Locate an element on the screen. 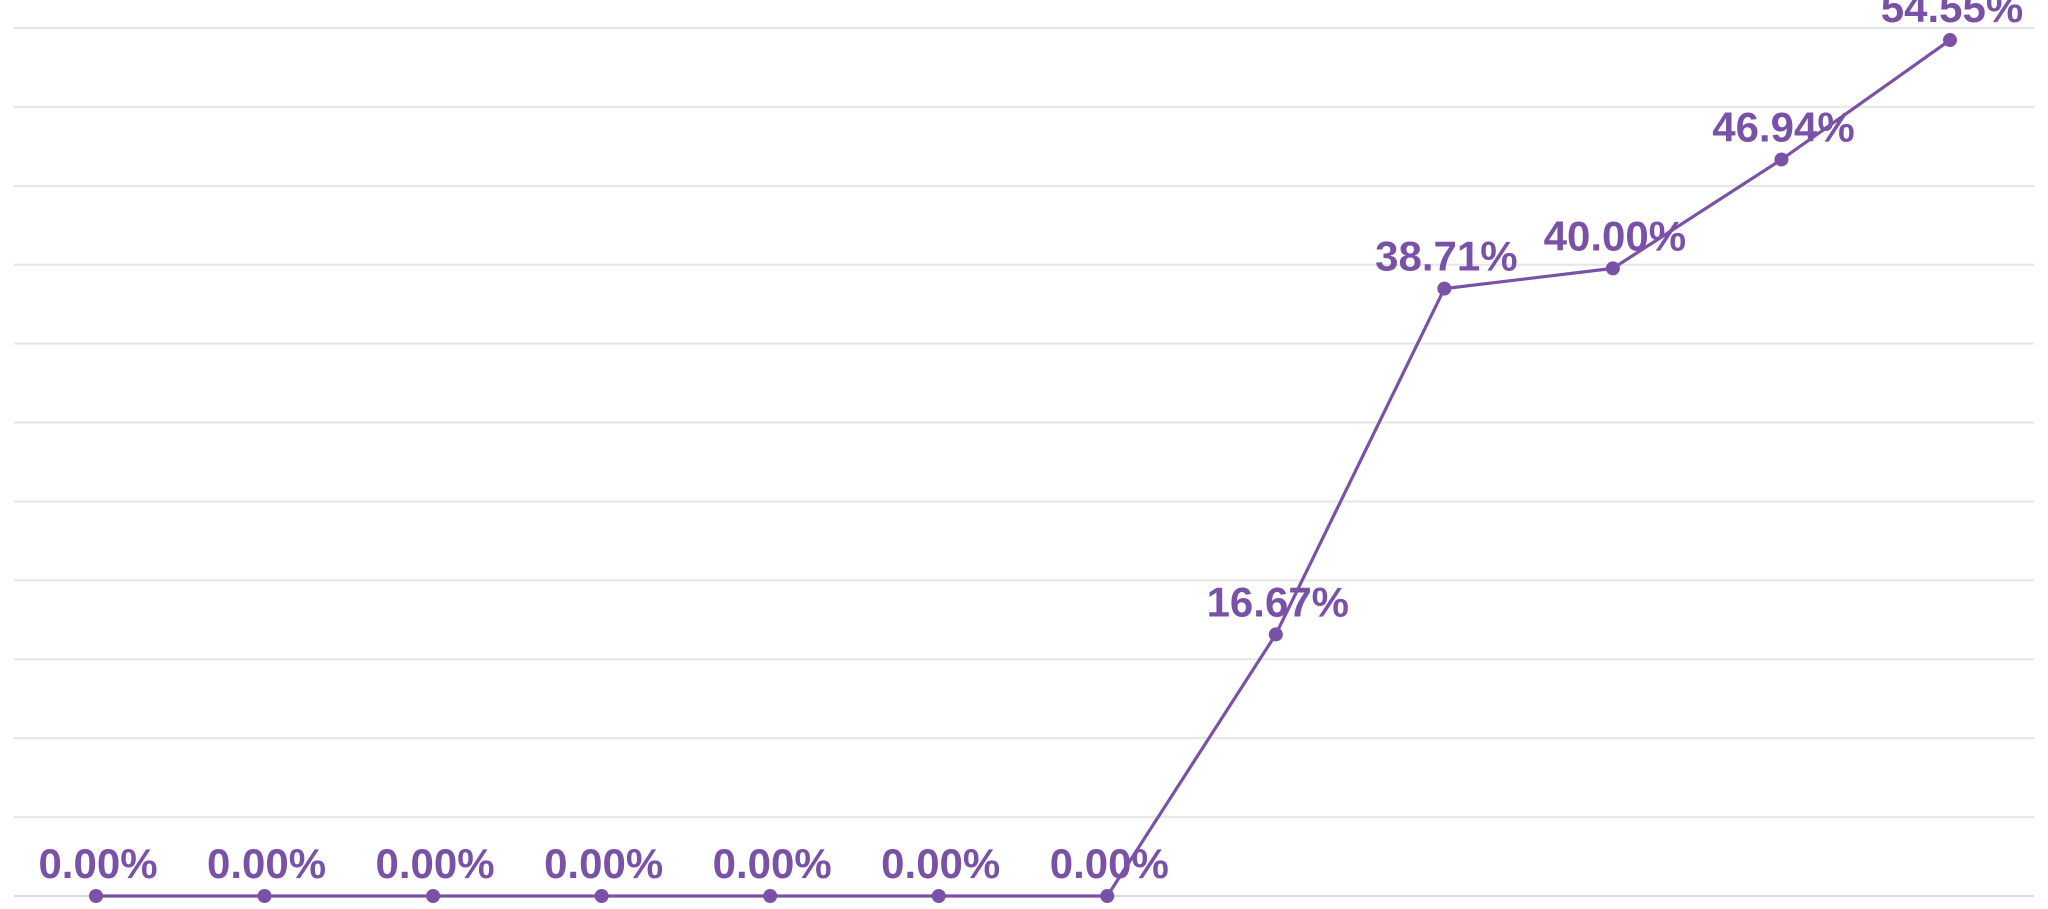 This screenshot has height=909, width=2048. data-label-4: 0.00% is located at coordinates (603, 863).